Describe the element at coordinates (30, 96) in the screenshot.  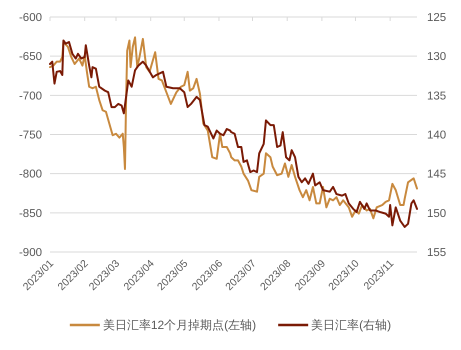
I see `y-tick-label: -700` at that location.